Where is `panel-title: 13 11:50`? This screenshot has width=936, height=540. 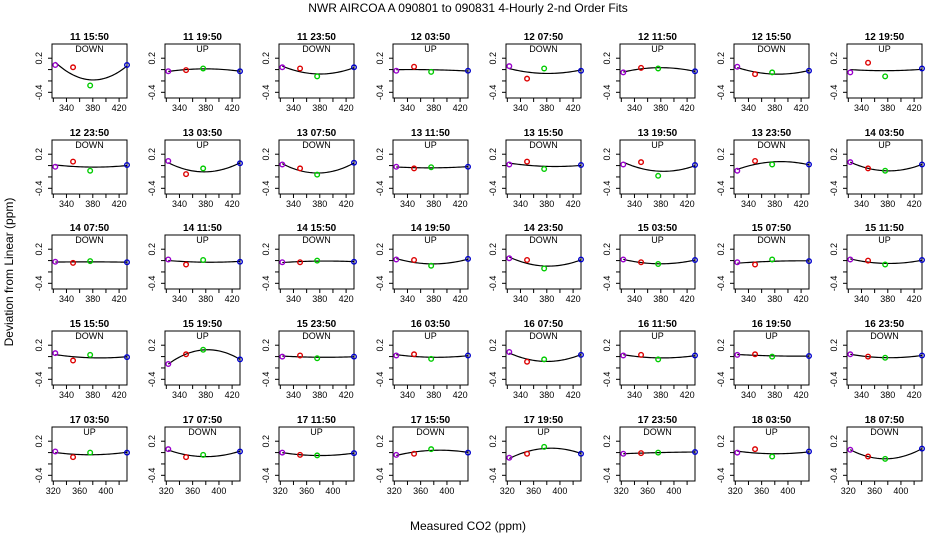
panel-title: 13 11:50 is located at coordinates (430, 133).